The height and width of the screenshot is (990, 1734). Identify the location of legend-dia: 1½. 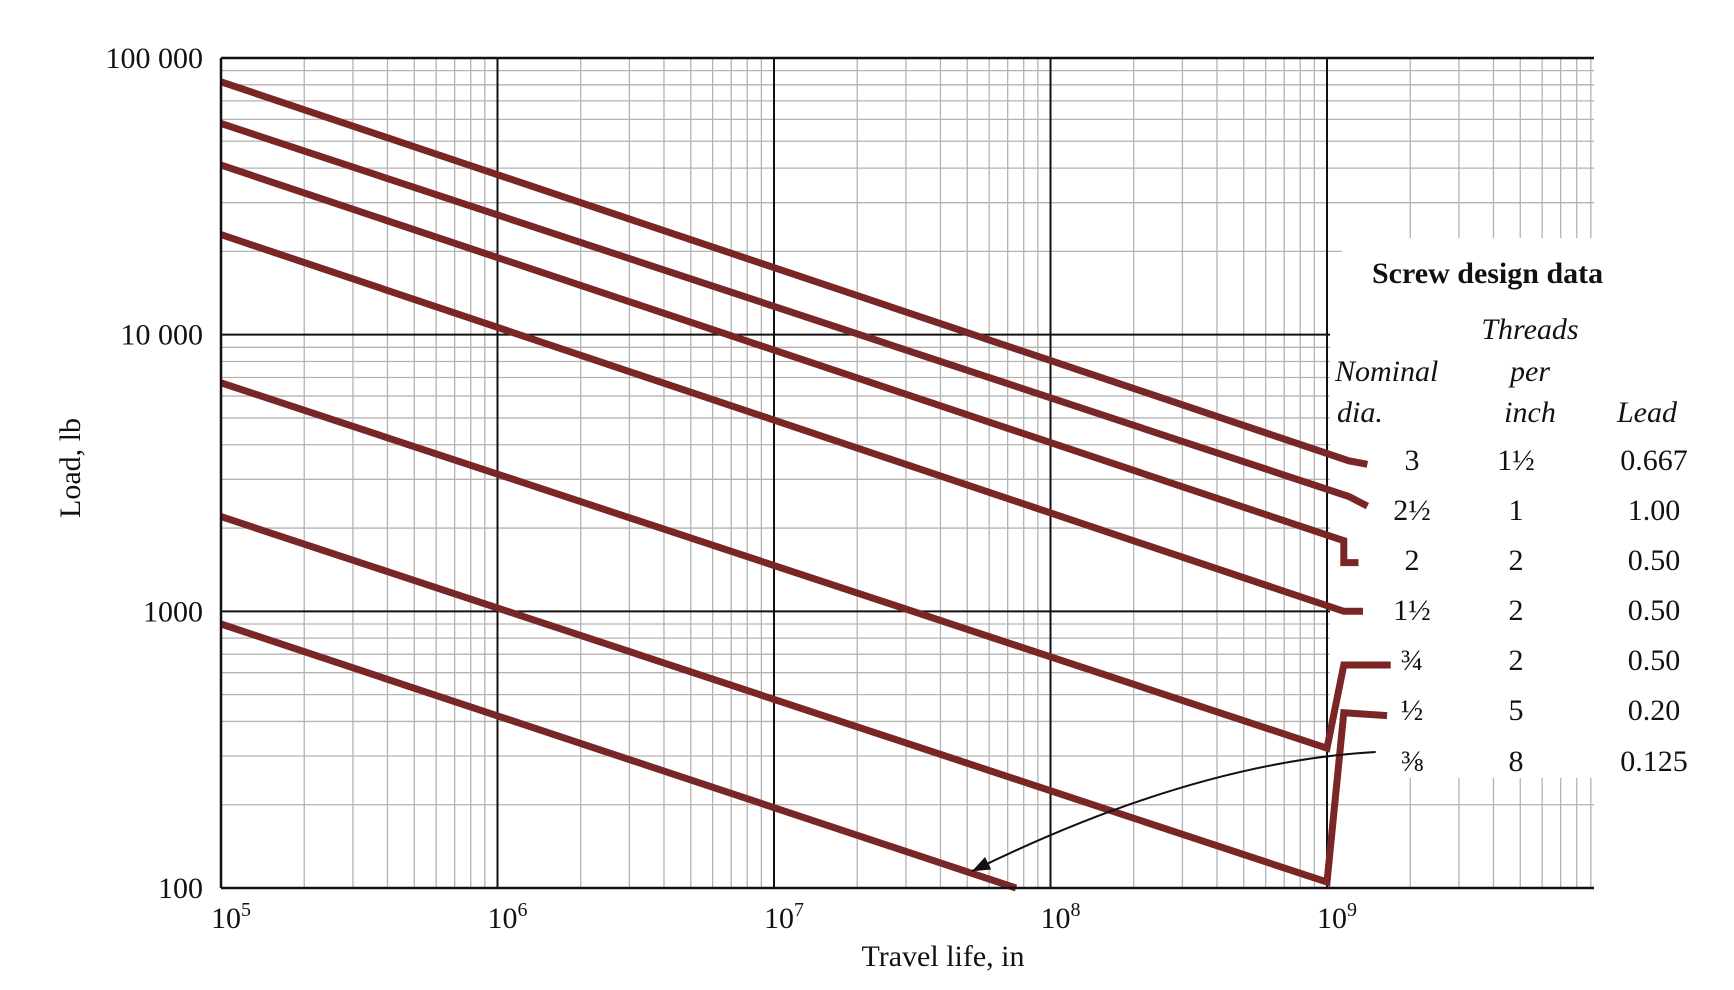
(1412, 610).